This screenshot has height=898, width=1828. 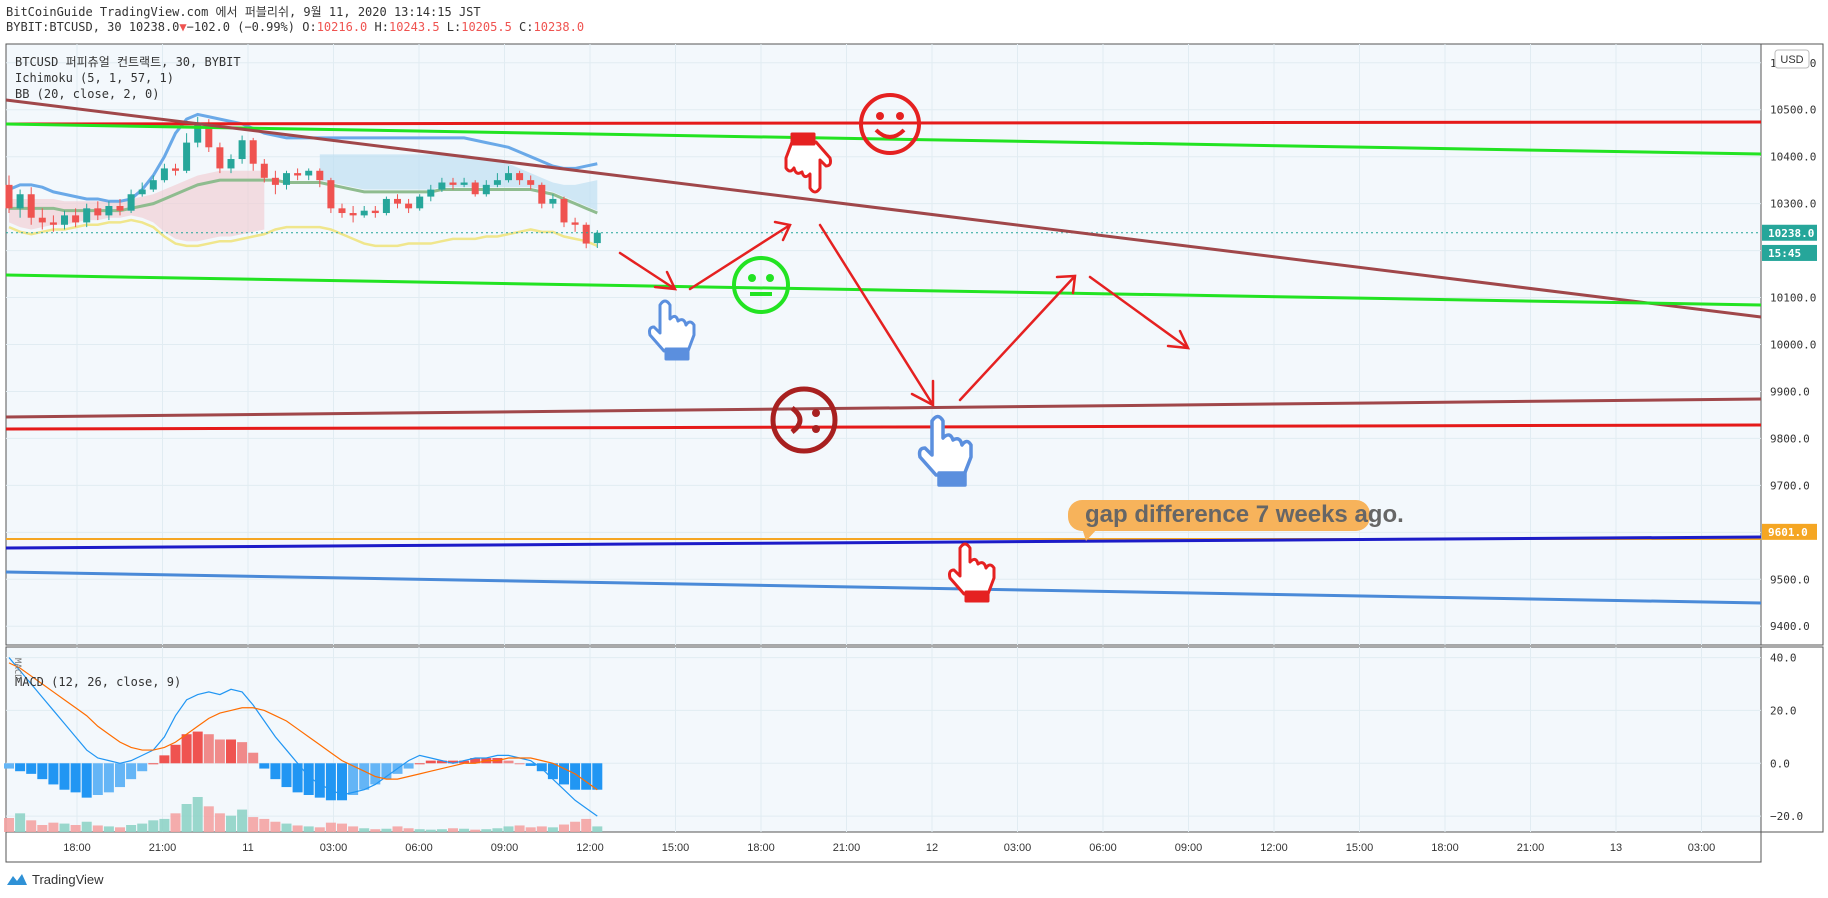 What do you see at coordinates (98, 682) in the screenshot?
I see `legend-macd: MACD (12, 26, close, 9)` at bounding box center [98, 682].